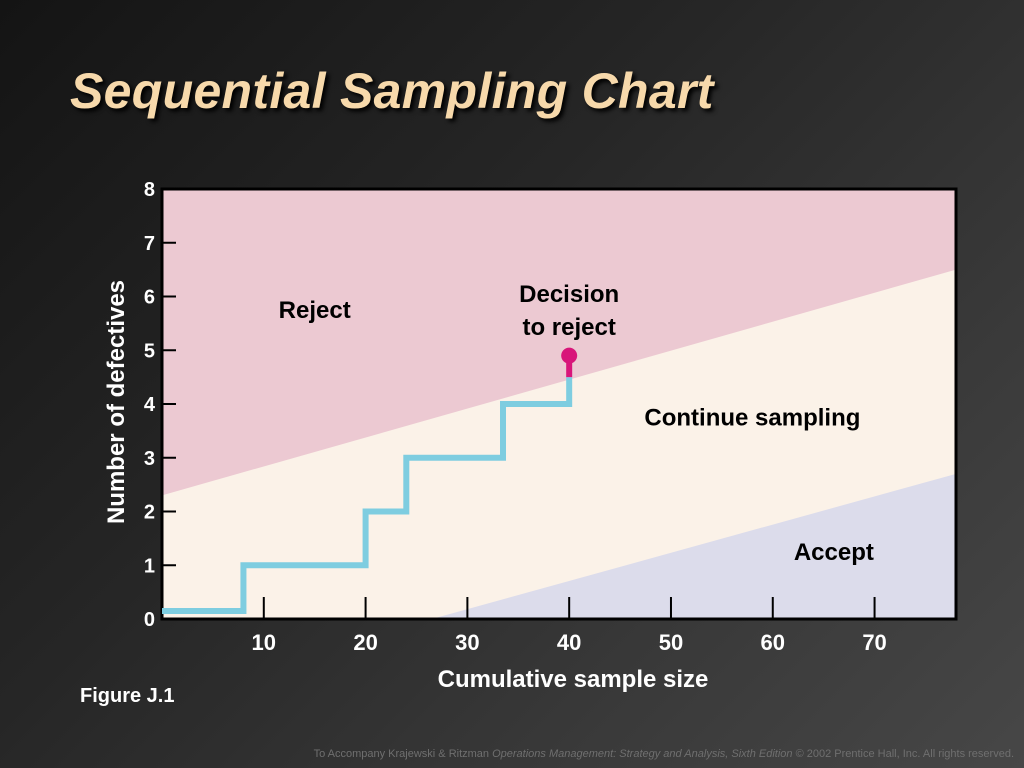 The width and height of the screenshot is (1024, 768). What do you see at coordinates (568, 327) in the screenshot?
I see `annotation-decision-to-reject-line: to reject` at bounding box center [568, 327].